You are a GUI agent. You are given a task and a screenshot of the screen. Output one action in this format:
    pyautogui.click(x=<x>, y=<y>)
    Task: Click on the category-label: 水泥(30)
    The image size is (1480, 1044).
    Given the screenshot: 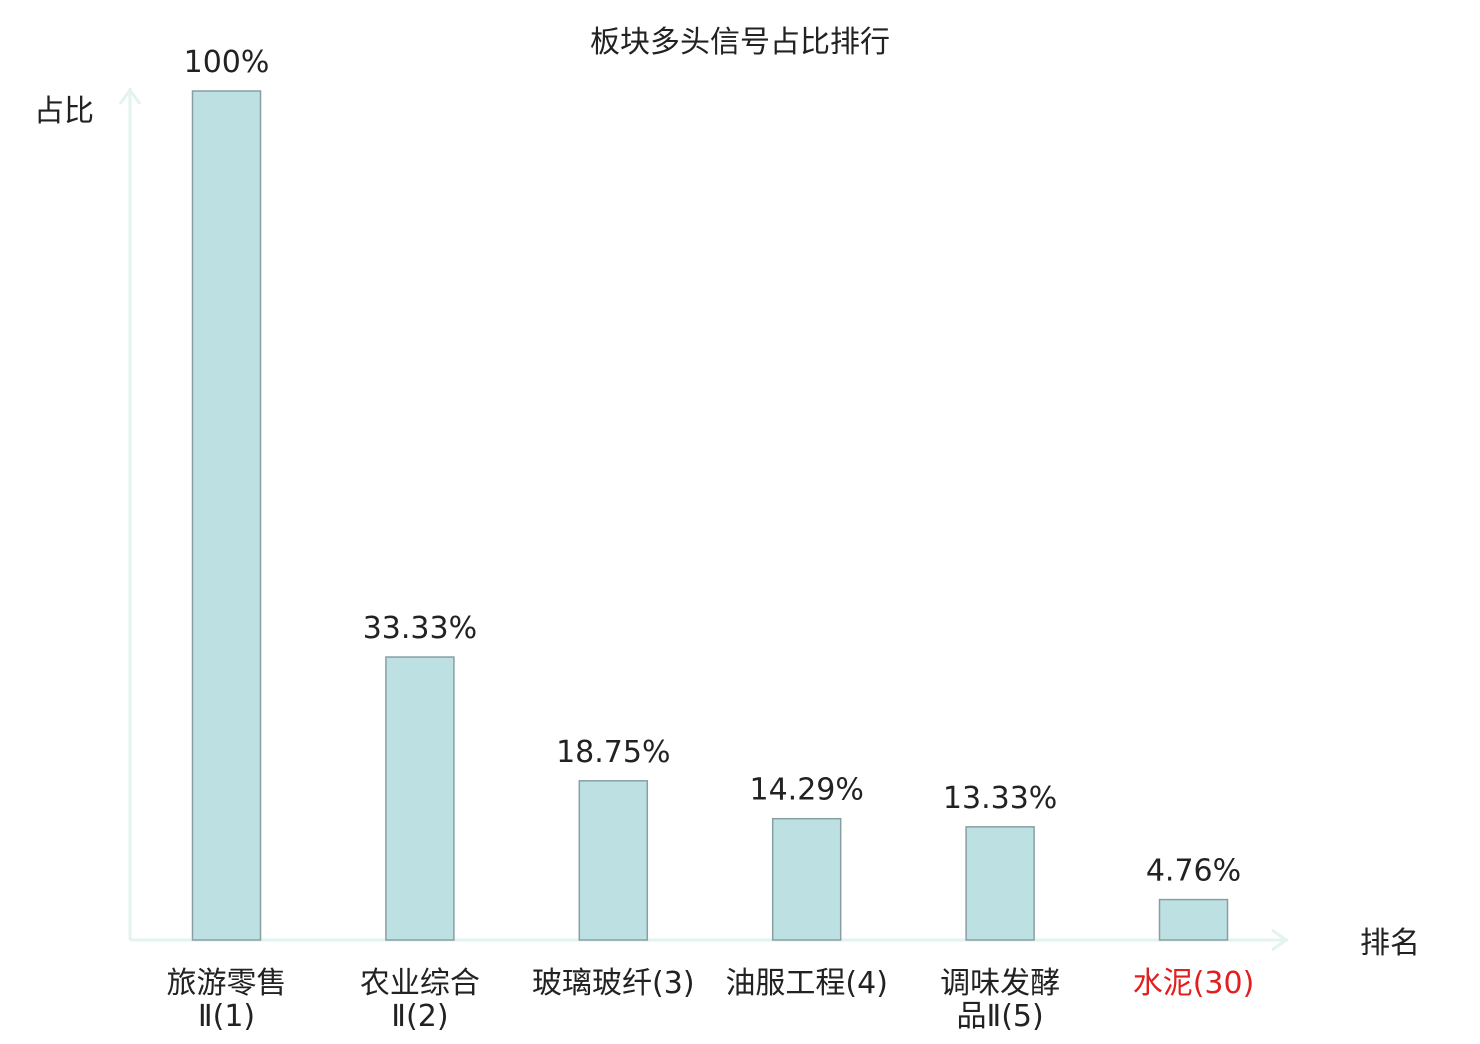 What is the action you would take?
    pyautogui.click(x=1194, y=983)
    